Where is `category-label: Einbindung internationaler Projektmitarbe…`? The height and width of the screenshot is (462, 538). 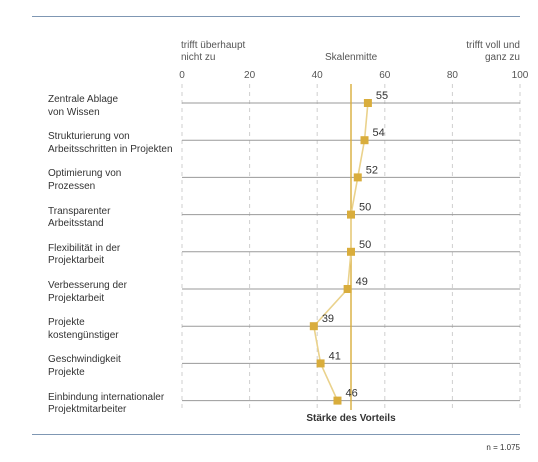 category-label: Einbindung internationaler Projektmitarbe… is located at coordinates (115, 404).